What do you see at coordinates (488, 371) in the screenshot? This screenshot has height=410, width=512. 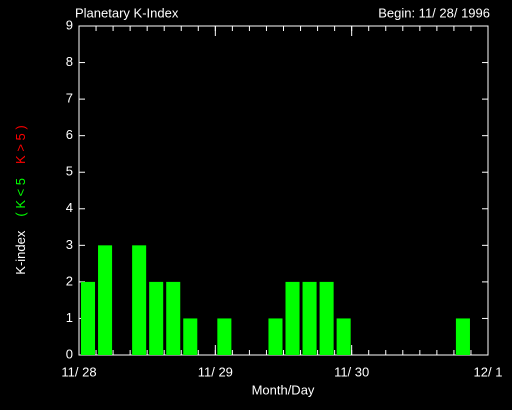 I see `x-tick-label: 12/ 1` at bounding box center [488, 371].